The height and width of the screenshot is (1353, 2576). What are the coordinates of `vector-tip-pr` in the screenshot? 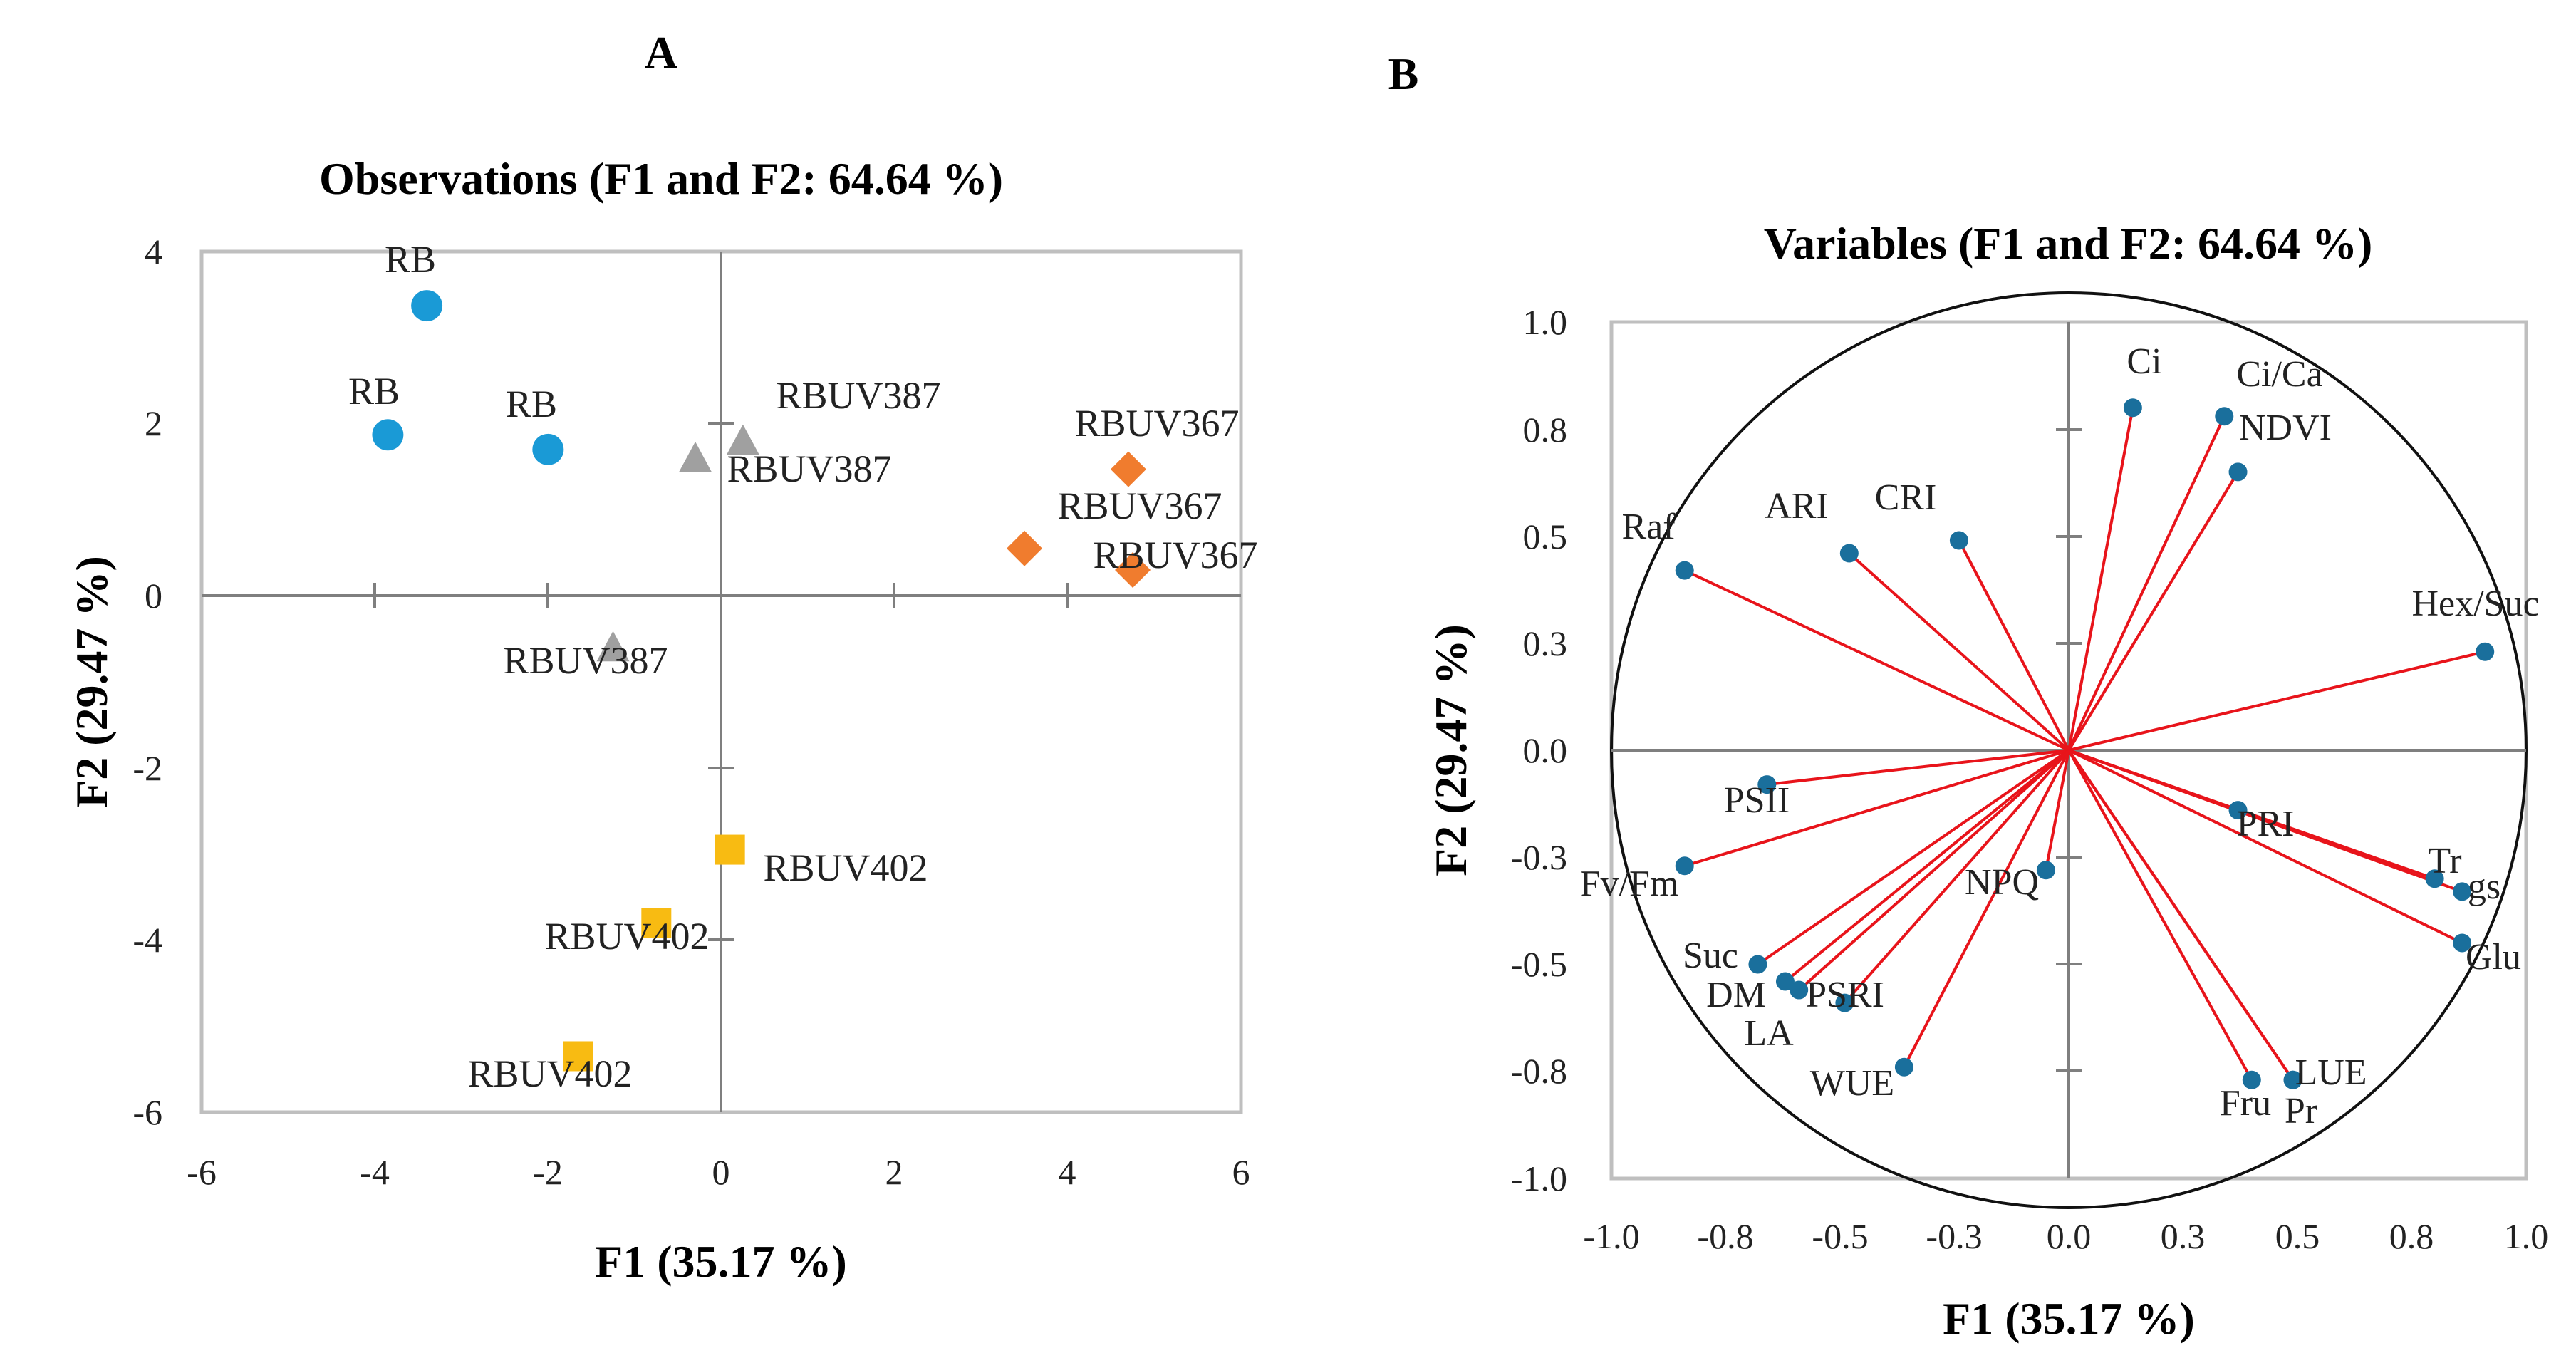 It's located at (2292, 1079).